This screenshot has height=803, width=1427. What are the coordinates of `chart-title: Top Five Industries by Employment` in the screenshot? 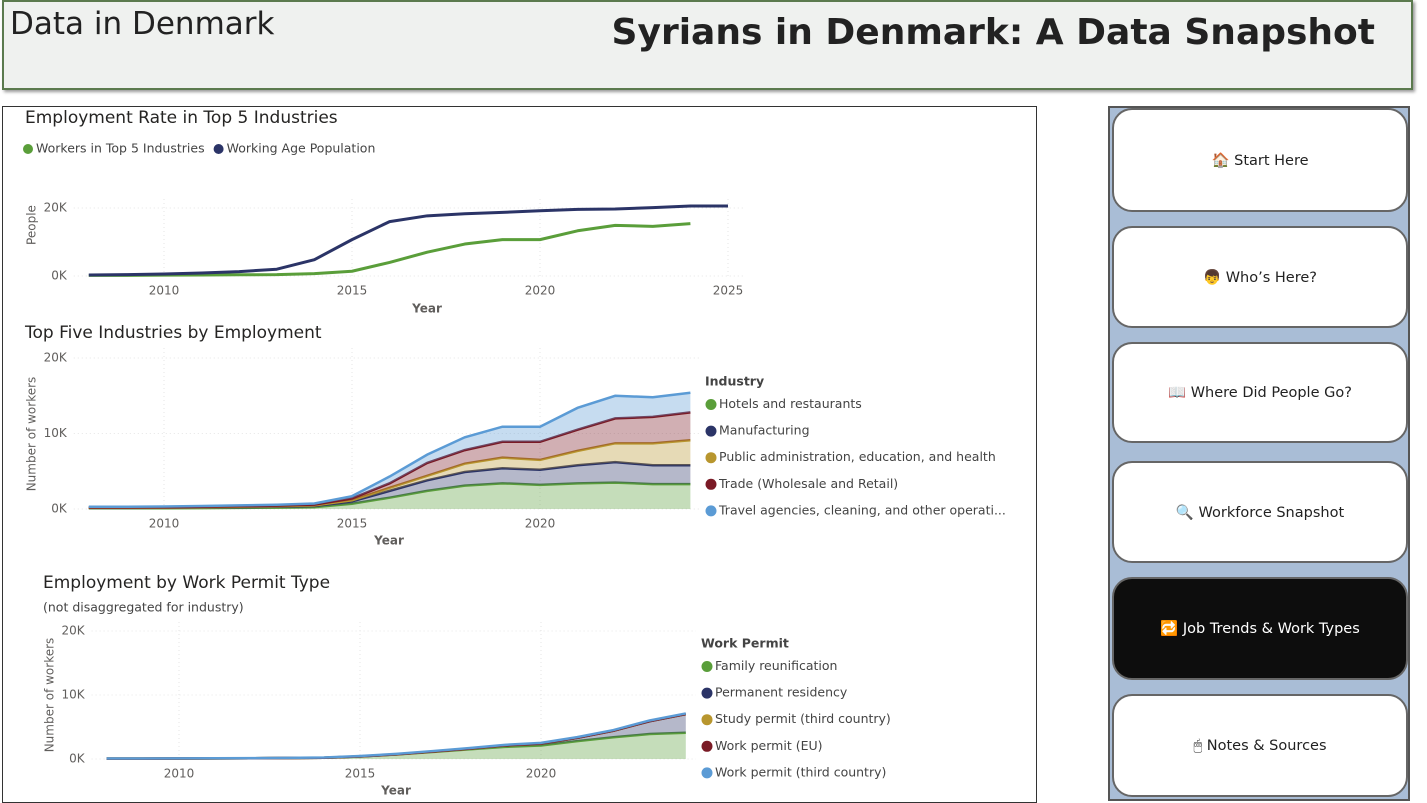 It's located at (173, 333).